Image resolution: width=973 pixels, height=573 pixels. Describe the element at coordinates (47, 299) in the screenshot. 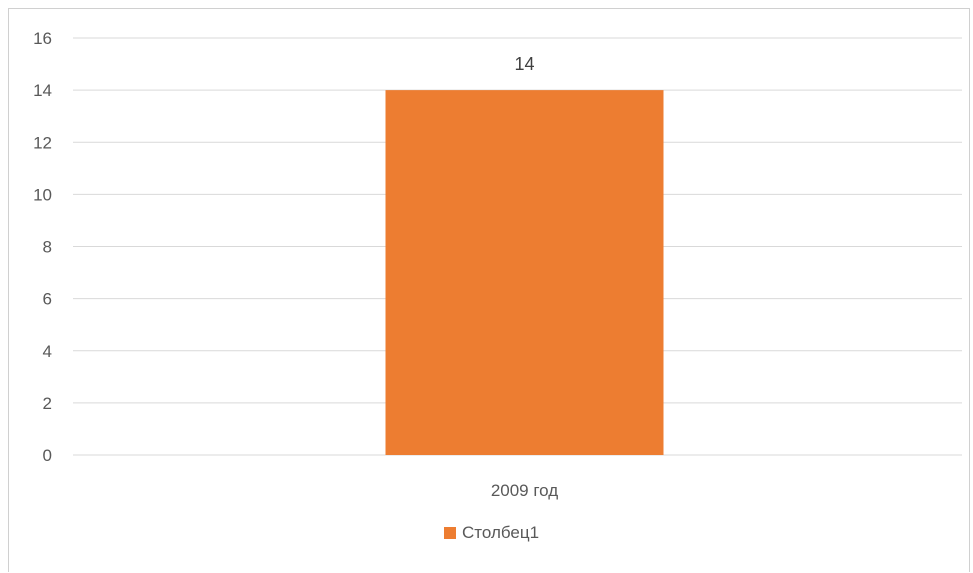

I see `y-tick-label: 6` at that location.